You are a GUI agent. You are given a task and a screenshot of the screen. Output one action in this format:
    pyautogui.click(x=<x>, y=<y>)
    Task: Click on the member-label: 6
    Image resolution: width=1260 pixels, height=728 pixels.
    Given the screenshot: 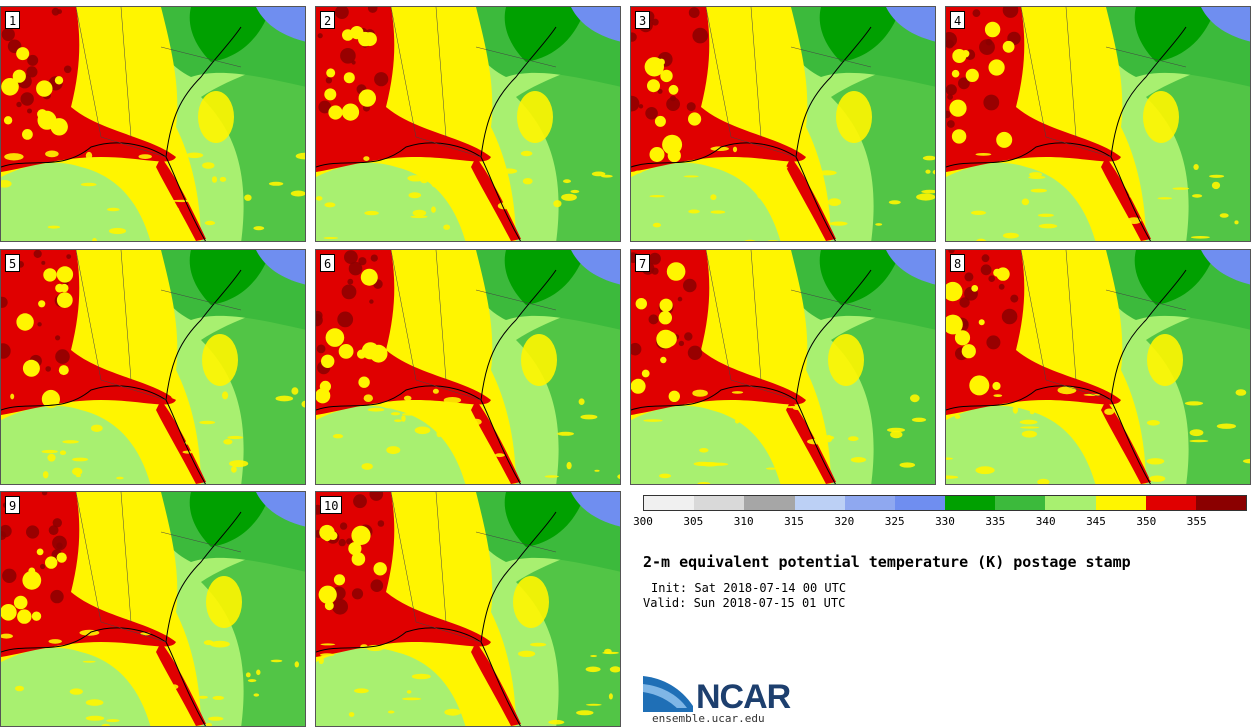 What is the action you would take?
    pyautogui.click(x=328, y=263)
    